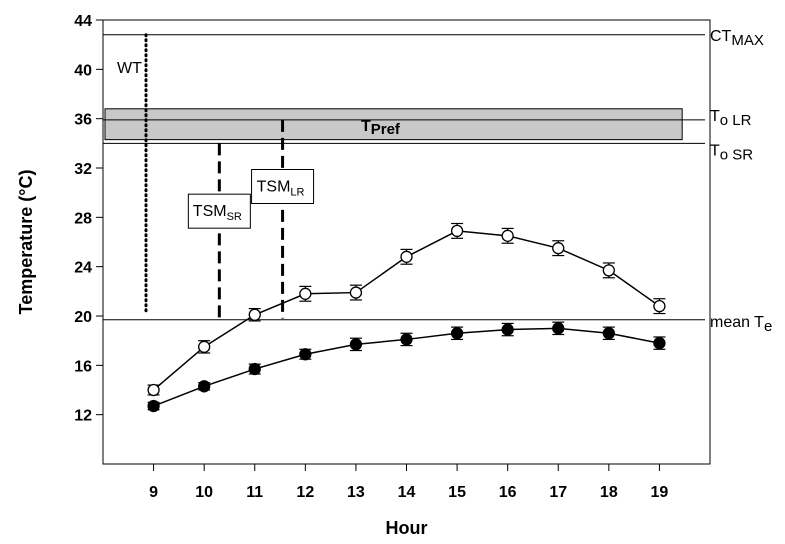 This screenshot has height=544, width=785. I want to click on y-tick-label-3: 24, so click(83, 268).